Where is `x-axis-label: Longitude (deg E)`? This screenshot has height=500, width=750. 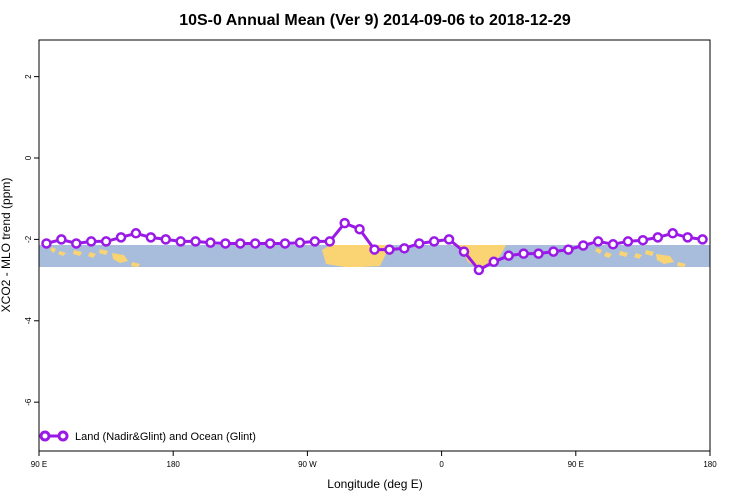 x-axis-label: Longitude (deg E) is located at coordinates (374, 484).